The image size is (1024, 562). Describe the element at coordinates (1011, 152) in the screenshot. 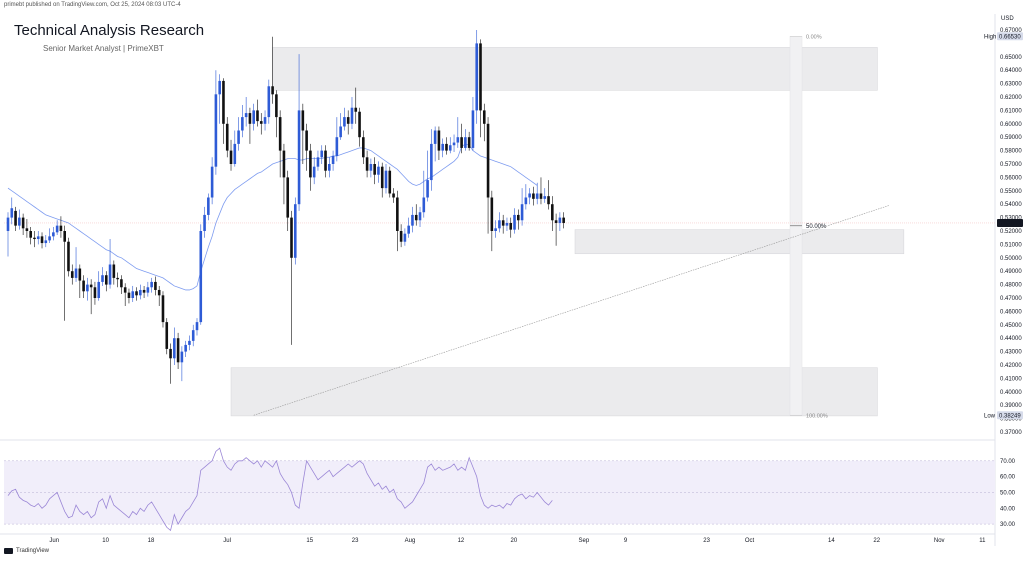

I see `price-tick-label: 0.58000` at that location.